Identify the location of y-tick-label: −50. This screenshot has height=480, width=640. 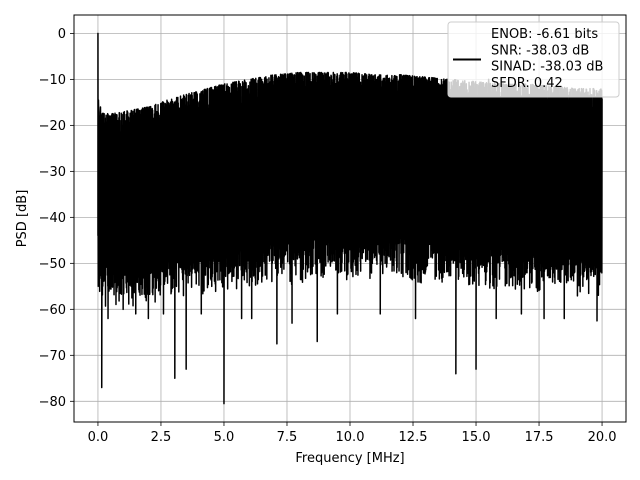
(52, 264).